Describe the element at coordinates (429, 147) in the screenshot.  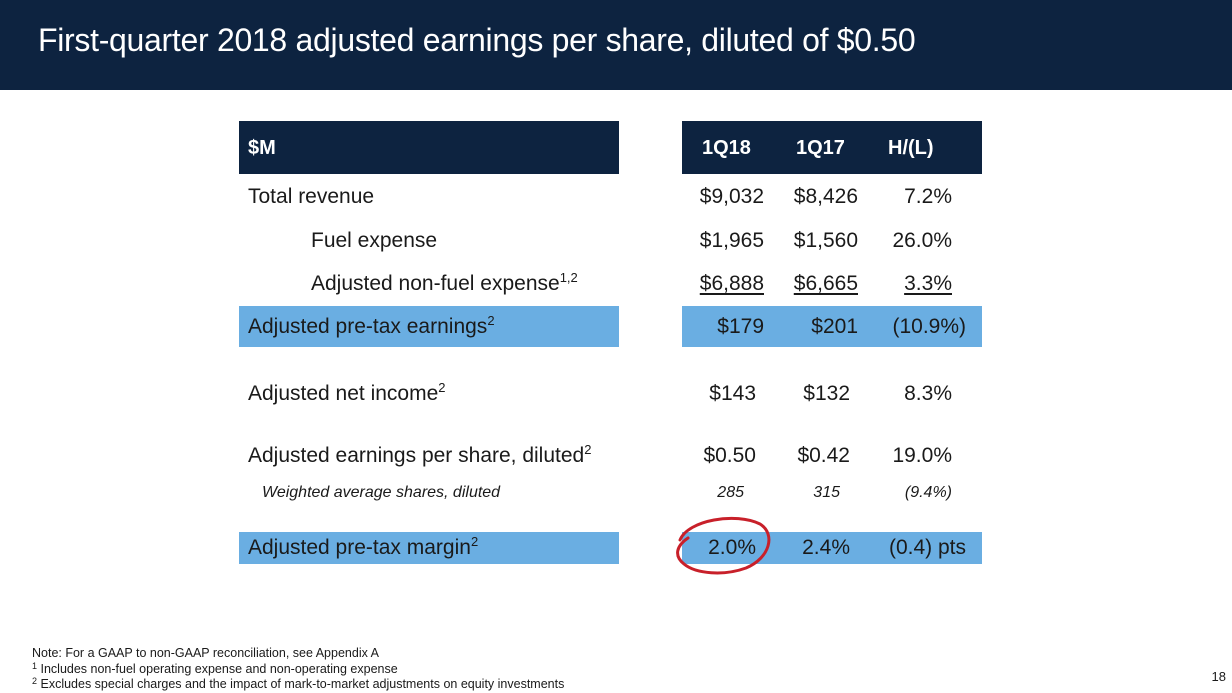
I see `header-label-cell: $M` at that location.